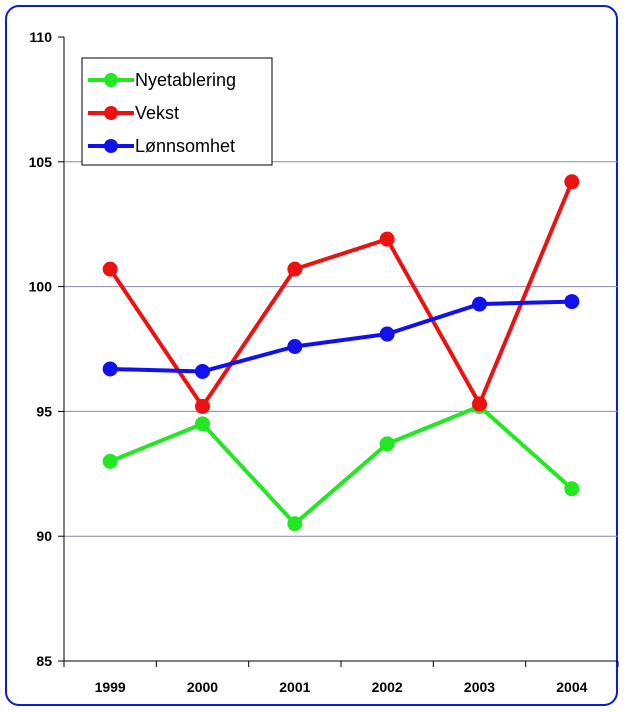 Image resolution: width=625 pixels, height=713 pixels. What do you see at coordinates (185, 80) in the screenshot?
I see `legend-label: Nyetablering` at bounding box center [185, 80].